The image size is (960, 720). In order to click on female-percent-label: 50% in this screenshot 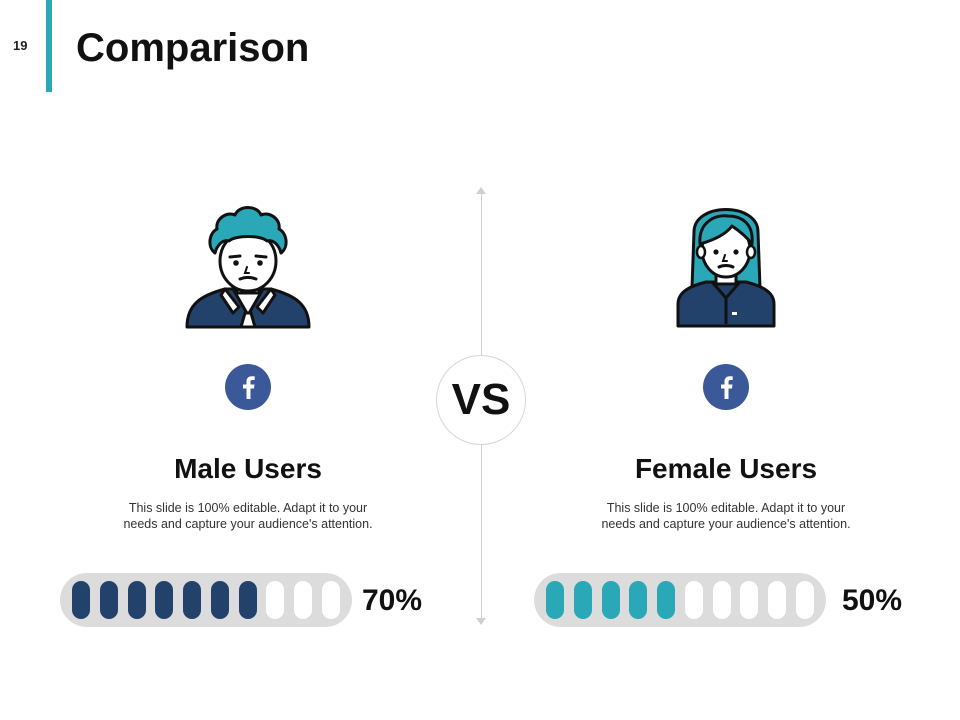, I will do `click(872, 600)`.